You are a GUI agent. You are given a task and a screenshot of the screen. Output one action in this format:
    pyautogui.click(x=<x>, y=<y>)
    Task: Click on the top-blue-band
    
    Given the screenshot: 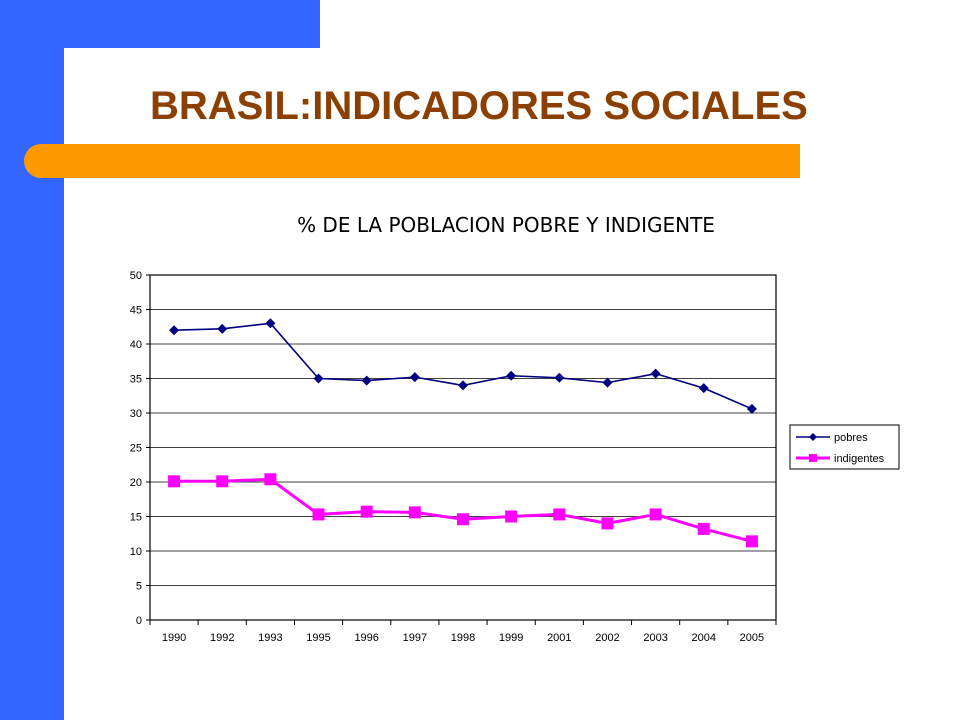 What is the action you would take?
    pyautogui.click(x=160, y=24)
    